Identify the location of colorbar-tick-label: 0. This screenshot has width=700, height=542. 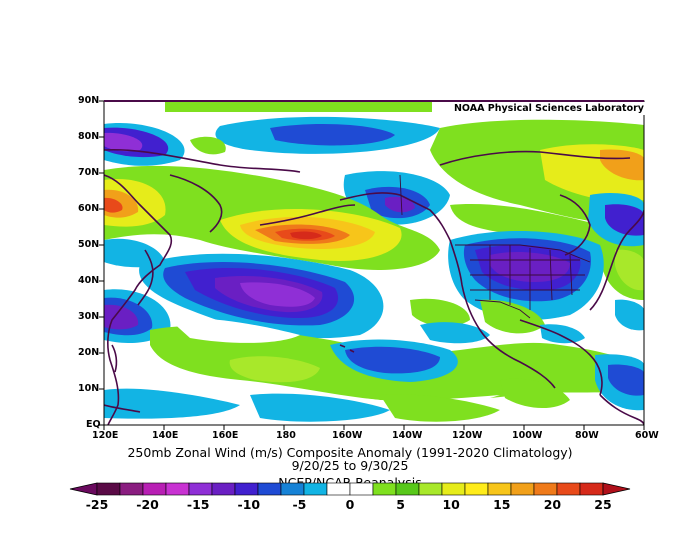
(350, 504).